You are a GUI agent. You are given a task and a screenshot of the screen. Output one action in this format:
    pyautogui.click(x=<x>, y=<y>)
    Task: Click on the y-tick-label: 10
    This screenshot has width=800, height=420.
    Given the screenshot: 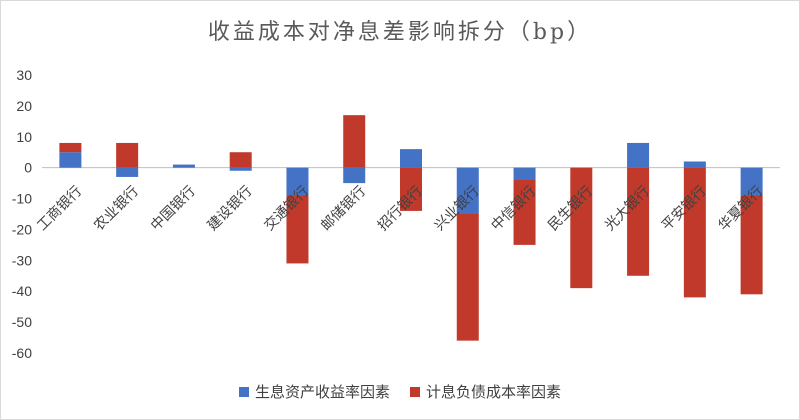 What is the action you would take?
    pyautogui.click(x=24, y=137)
    